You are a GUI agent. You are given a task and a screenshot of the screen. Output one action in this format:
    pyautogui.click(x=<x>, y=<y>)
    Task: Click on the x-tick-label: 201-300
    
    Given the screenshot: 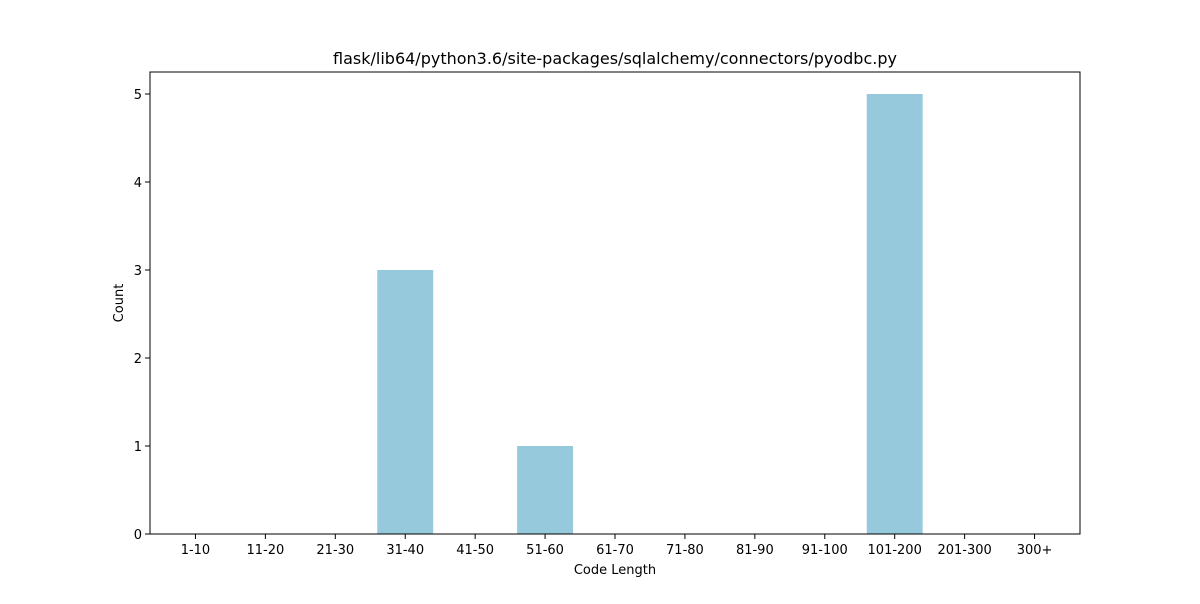 What is the action you would take?
    pyautogui.click(x=964, y=550)
    